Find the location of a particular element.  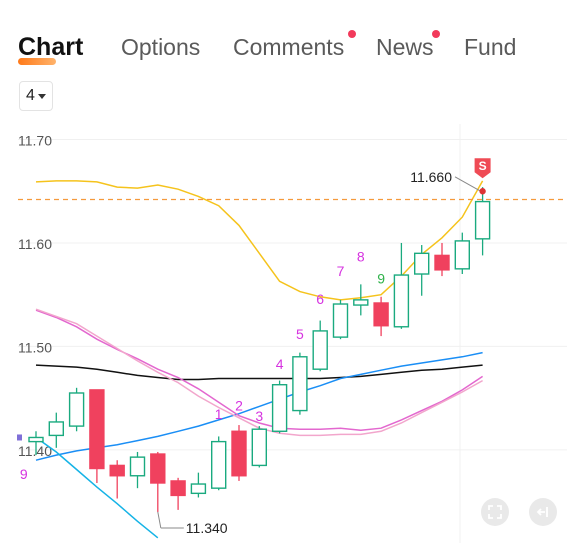

scroll-to-latest-button is located at coordinates (543, 512).